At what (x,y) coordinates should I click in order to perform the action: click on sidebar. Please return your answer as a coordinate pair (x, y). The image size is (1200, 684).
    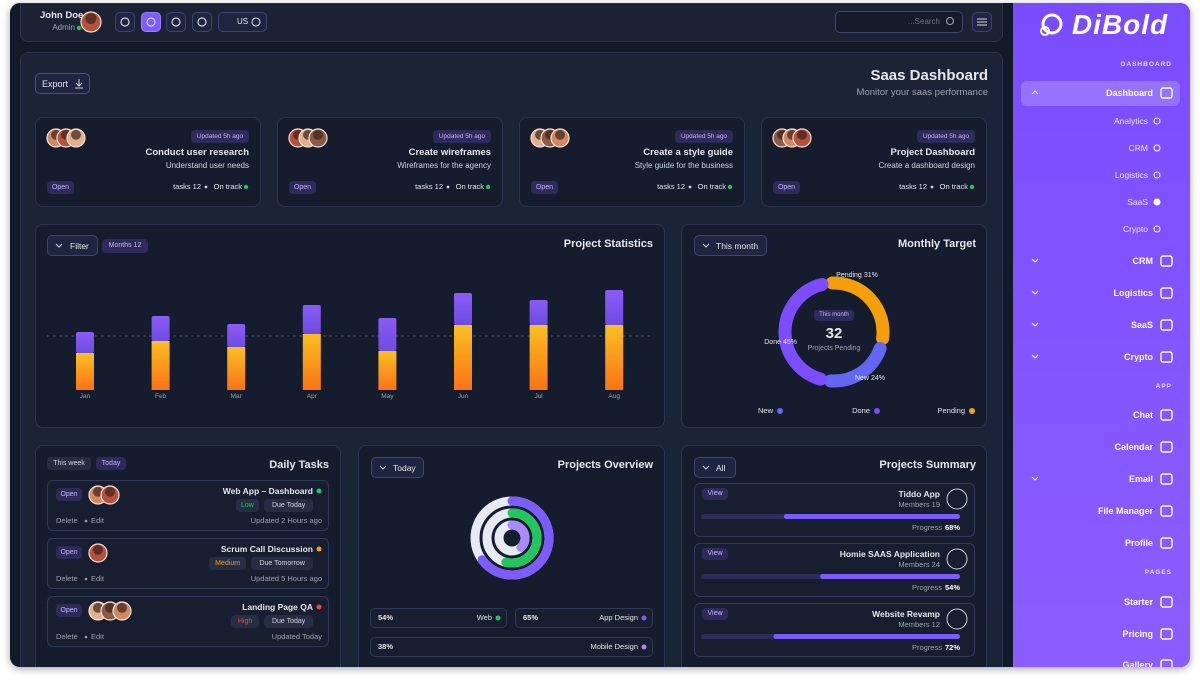
    Looking at the image, I should click on (1101, 335).